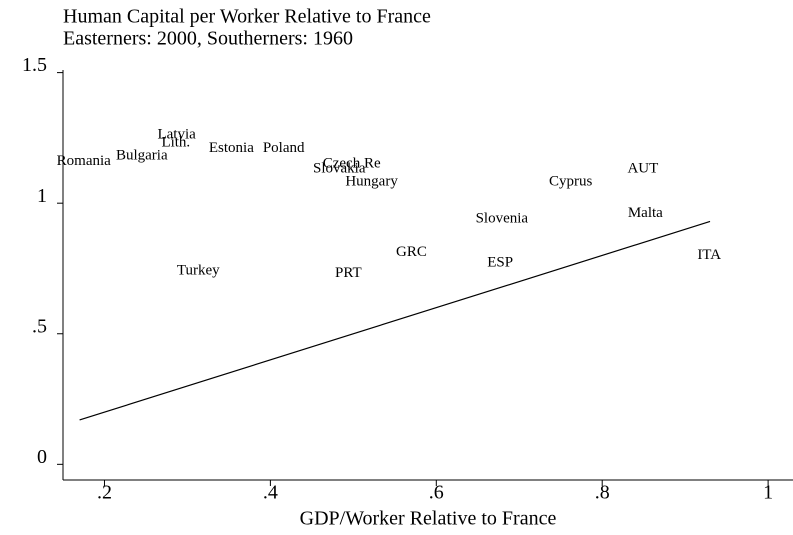 The width and height of the screenshot is (793, 535). I want to click on x-tick-label: .8, so click(602, 493).